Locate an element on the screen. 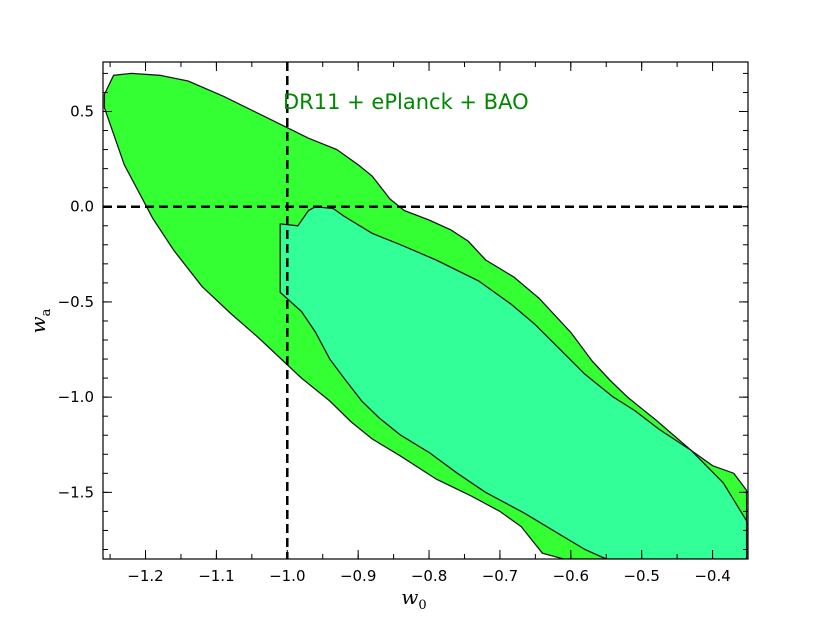 Image resolution: width=830 pixels, height=628 pixels. x-tick-label: −0.6 is located at coordinates (571, 576).